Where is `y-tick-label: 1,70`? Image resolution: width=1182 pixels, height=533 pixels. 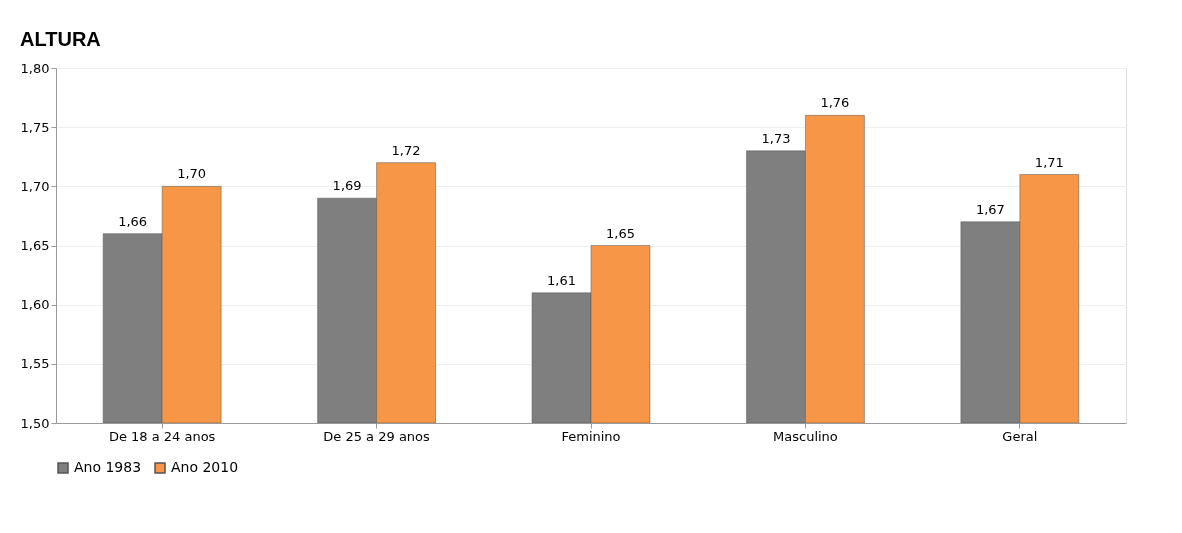 y-tick-label: 1,70 is located at coordinates (35, 186).